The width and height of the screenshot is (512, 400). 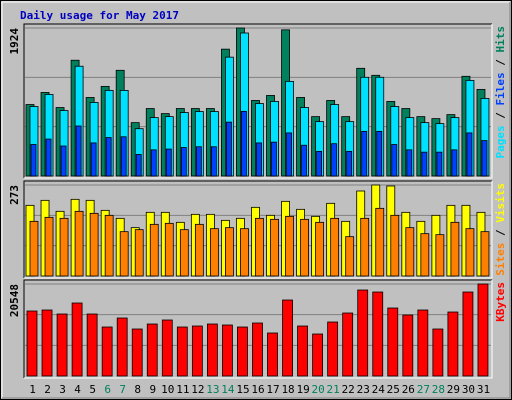 What do you see at coordinates (500, 141) in the screenshot?
I see `legend-entry: Pages` at bounding box center [500, 141].